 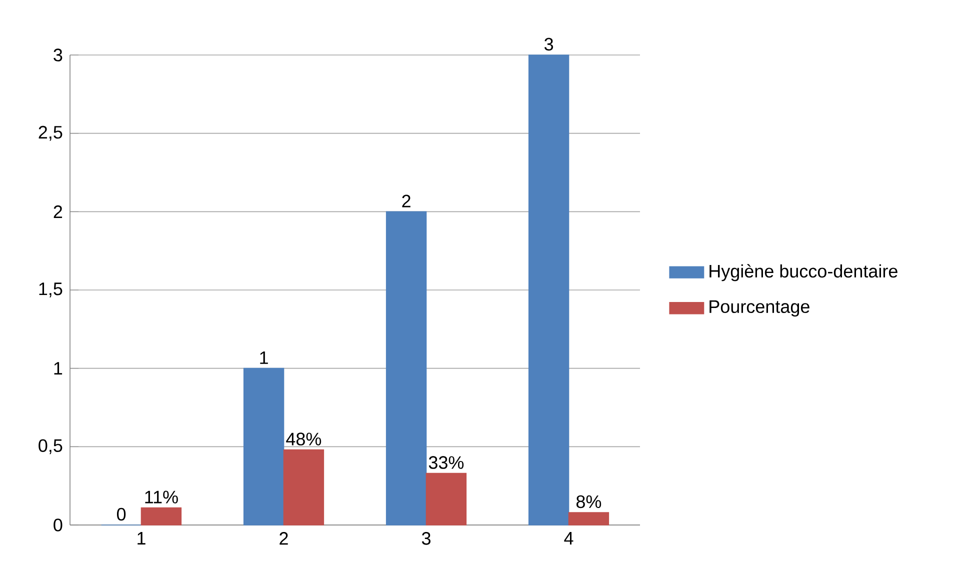 What do you see at coordinates (284, 538) in the screenshot?
I see `x-tick-label: 2` at bounding box center [284, 538].